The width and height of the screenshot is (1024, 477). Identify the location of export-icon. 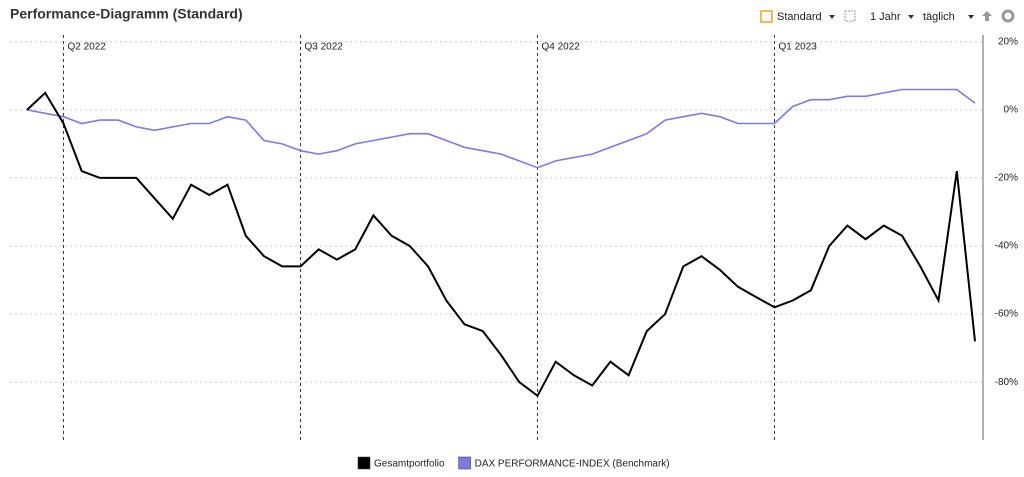
(987, 16).